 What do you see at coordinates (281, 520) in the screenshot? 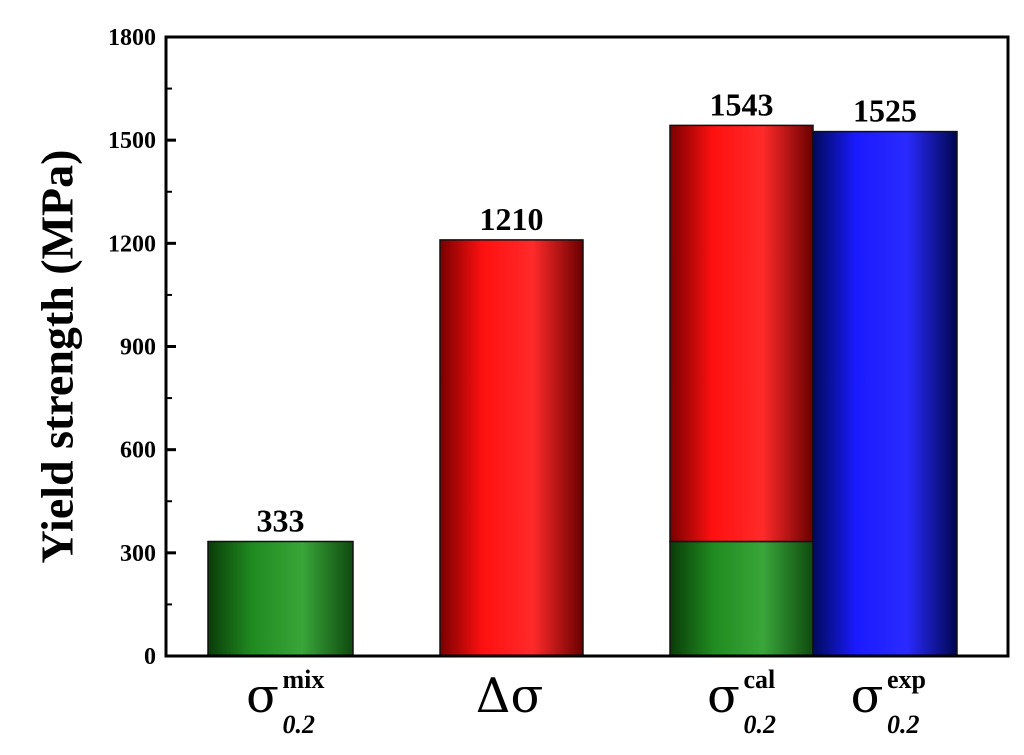
I see `value-label-1: 333` at bounding box center [281, 520].